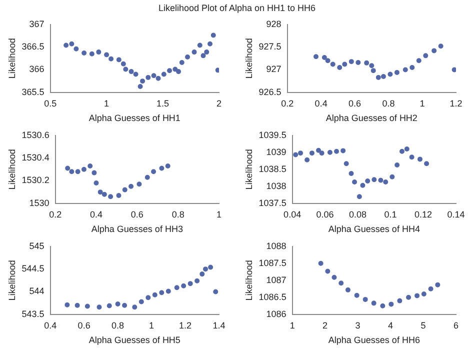 This screenshot has height=349, width=474. What do you see at coordinates (276, 313) in the screenshot?
I see `y-tick-label: 1086` at bounding box center [276, 313].